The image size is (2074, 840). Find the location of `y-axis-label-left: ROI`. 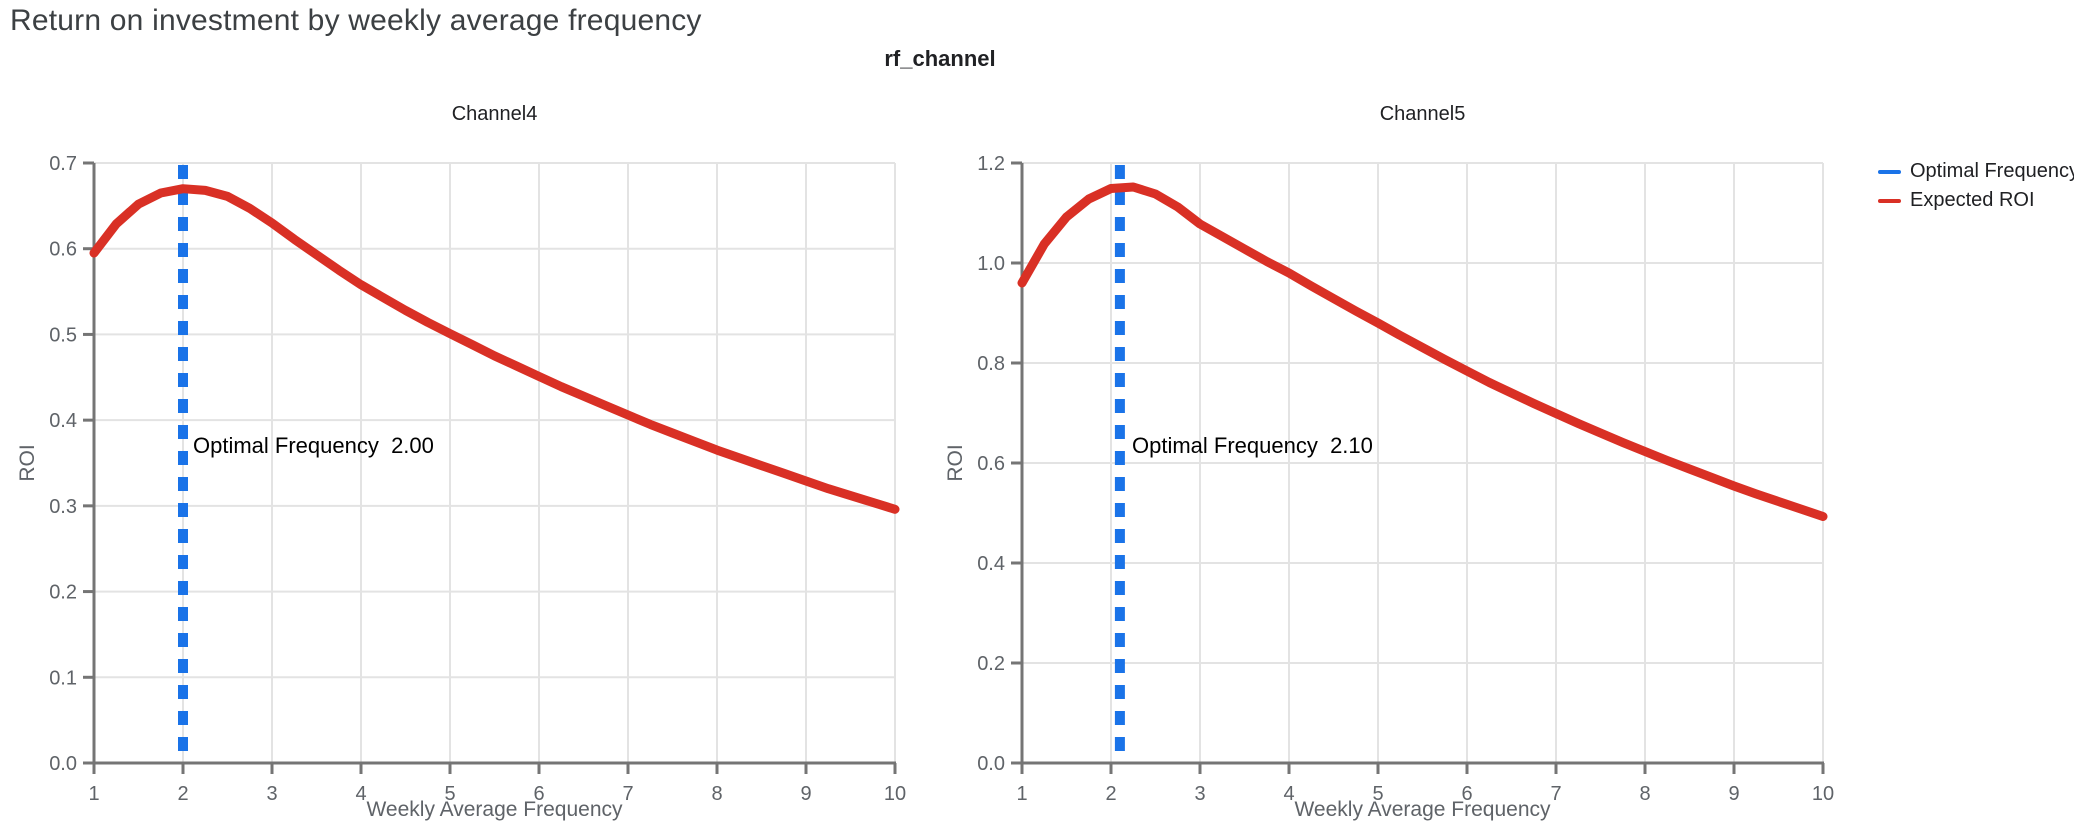

y-axis-label-left: ROI is located at coordinates (27, 463).